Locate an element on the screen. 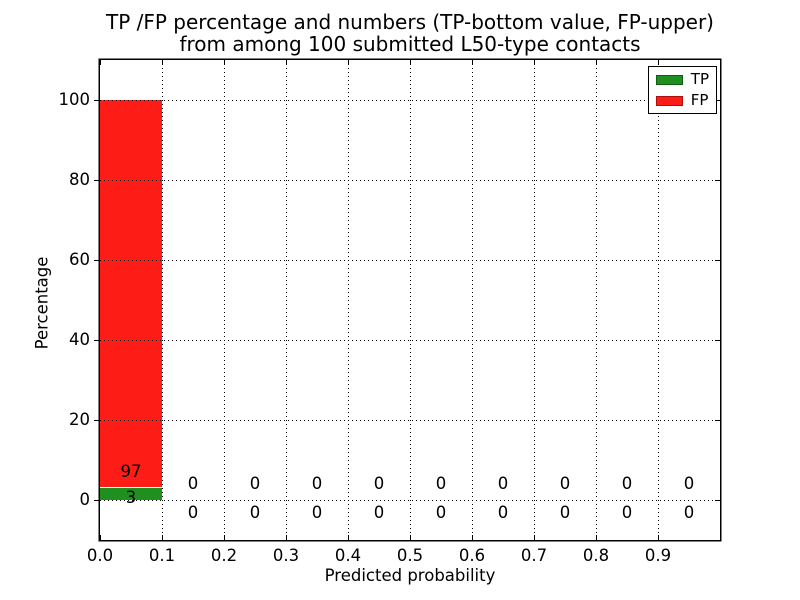  x-tick-label: 0.6 is located at coordinates (472, 555).